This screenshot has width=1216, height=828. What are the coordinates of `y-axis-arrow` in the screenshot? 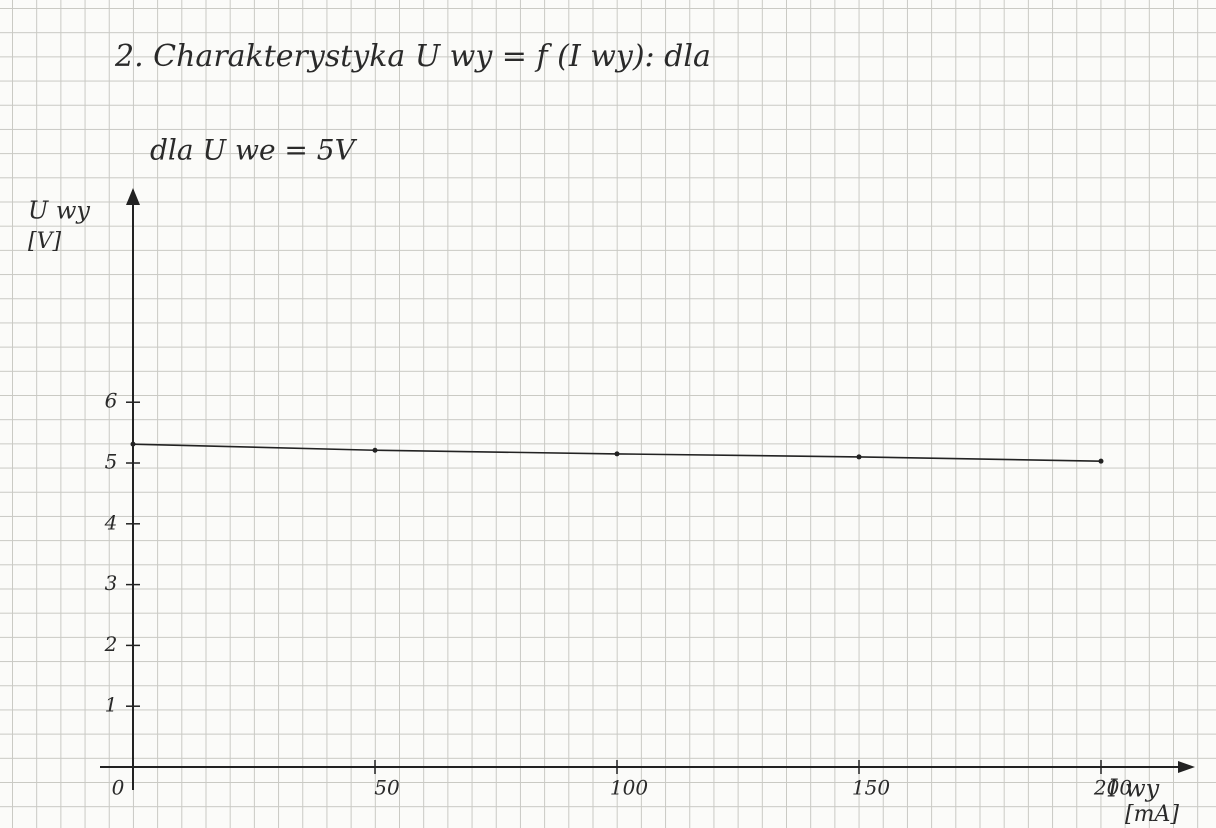 It's located at (133, 196).